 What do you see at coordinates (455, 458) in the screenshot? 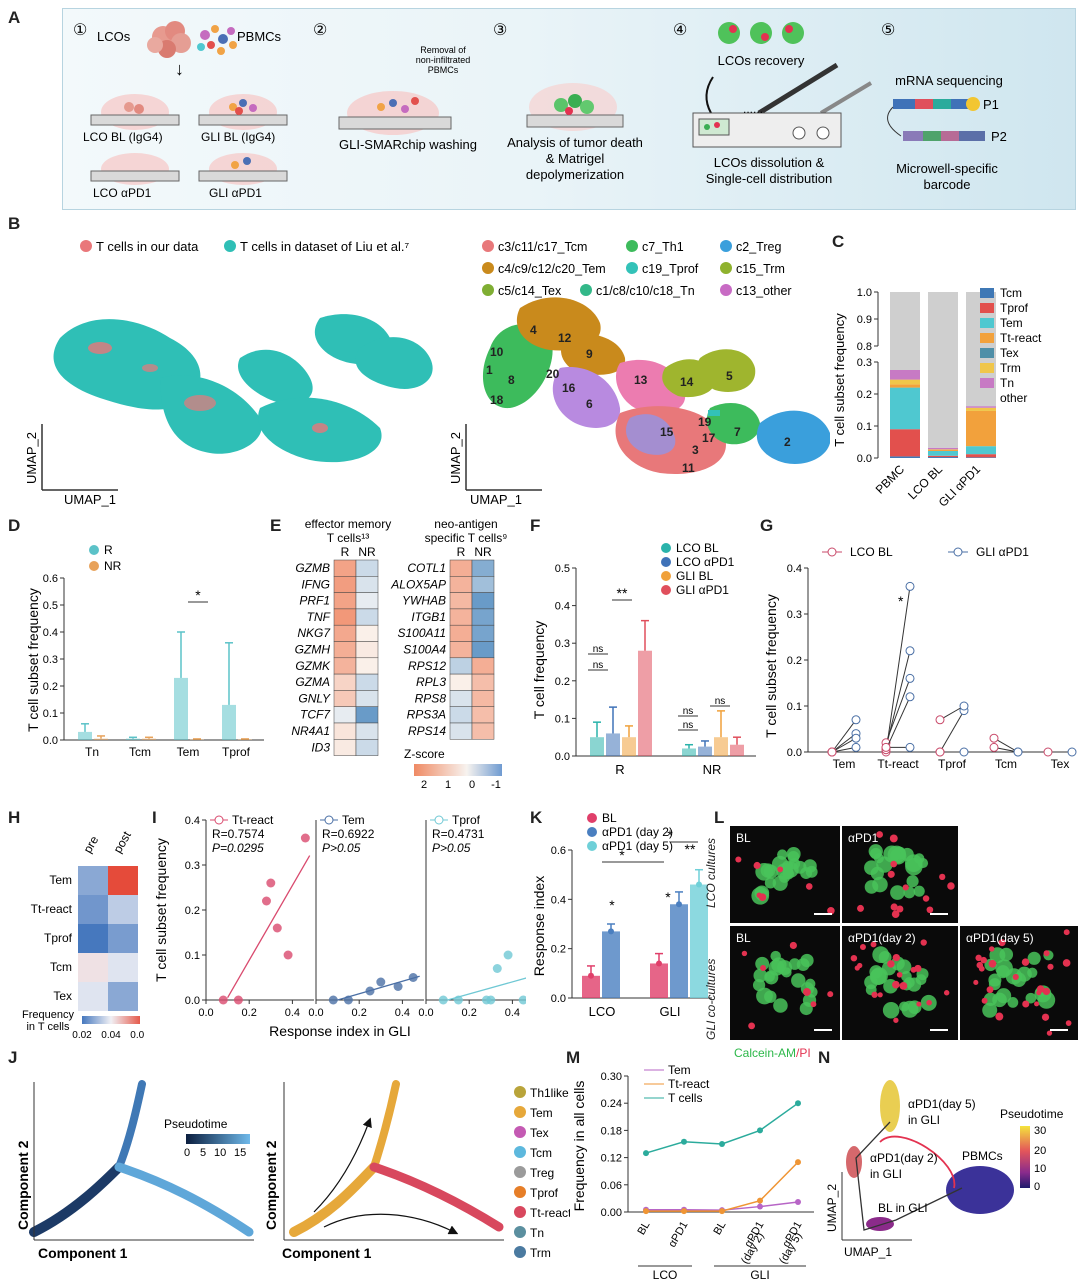
I see `umap-right-ylabel: UMAP_2` at bounding box center [455, 458].